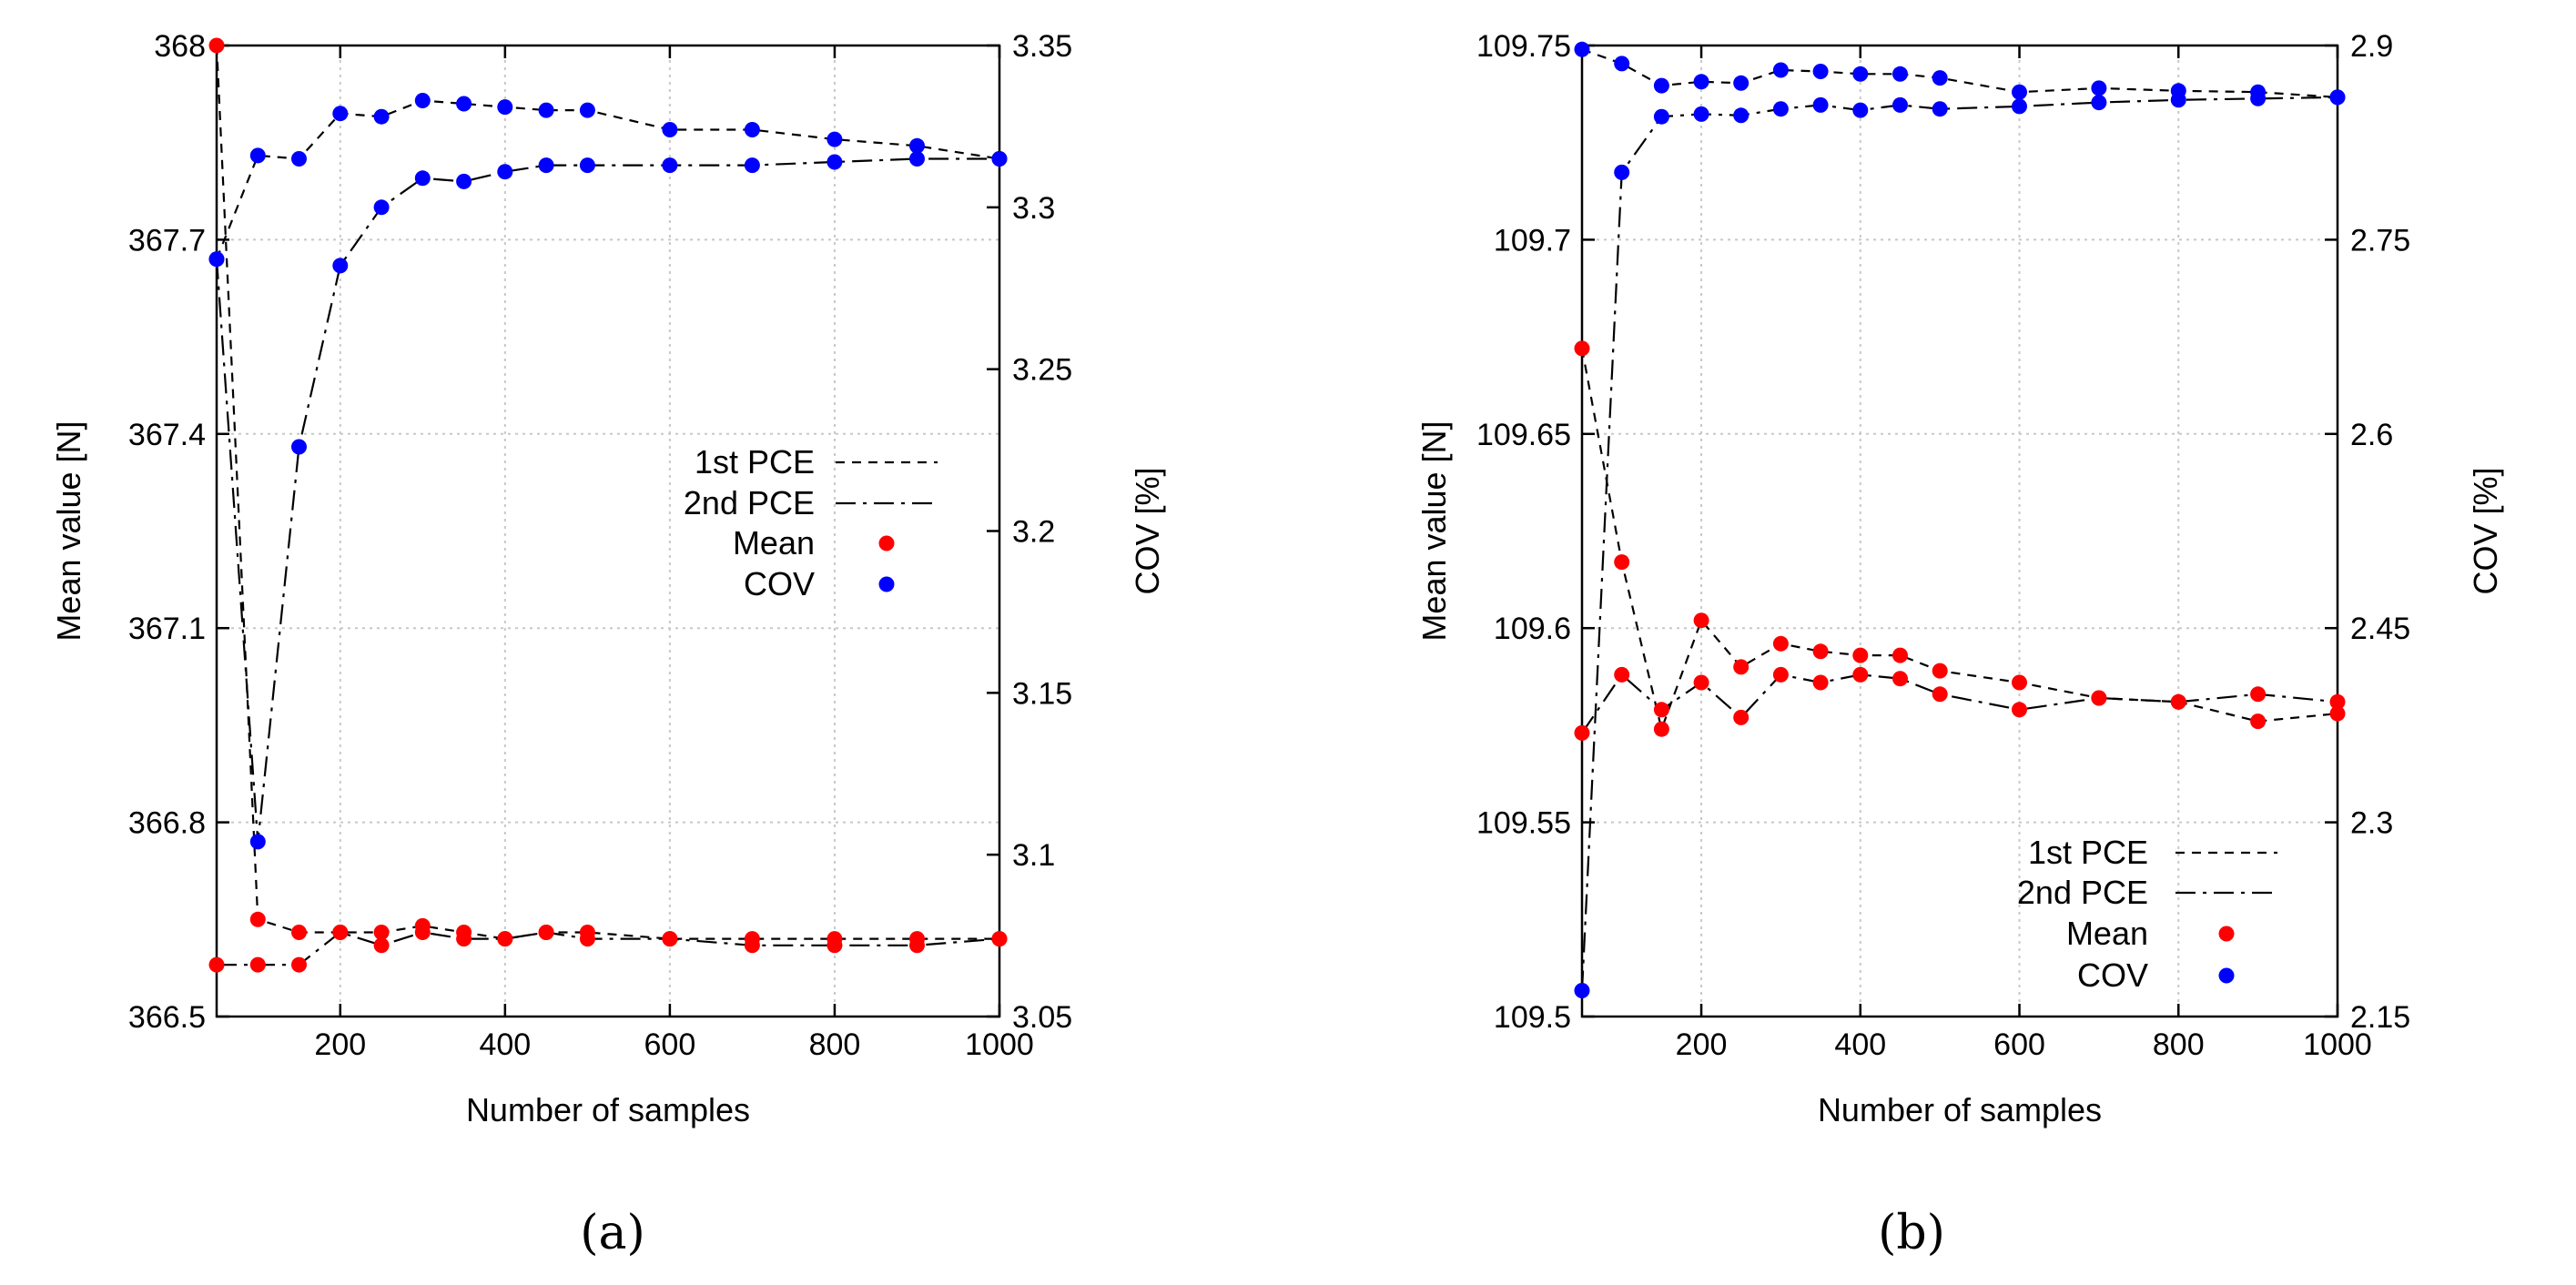 The image size is (2576, 1285). Describe the element at coordinates (2380, 1017) in the screenshot. I see `y-right-tick-label: 2.15` at that location.